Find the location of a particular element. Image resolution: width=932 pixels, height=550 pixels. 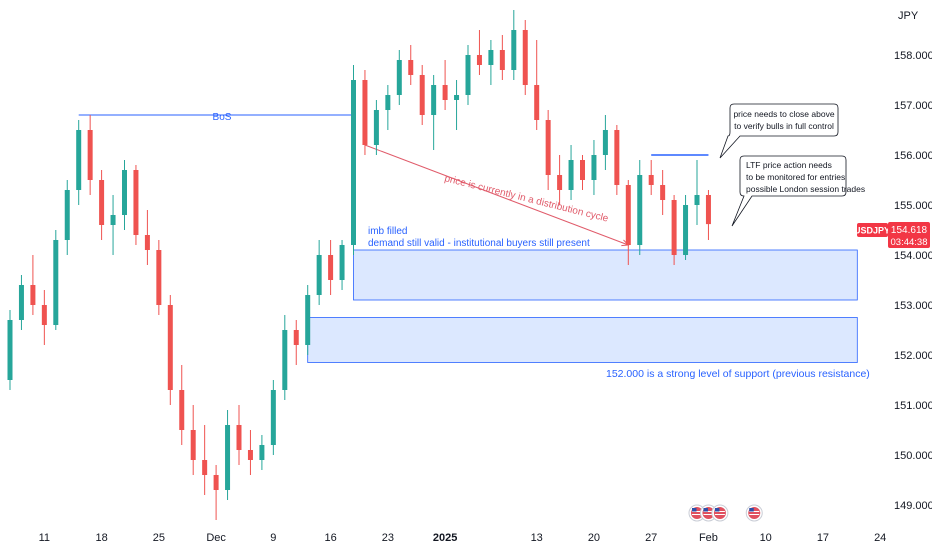

time-tick-label: 20 is located at coordinates (594, 538).